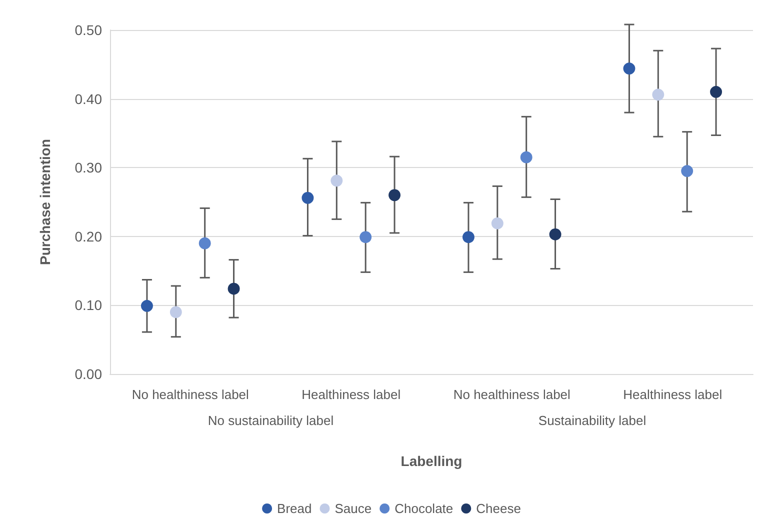 This screenshot has width=783, height=532. What do you see at coordinates (45, 202) in the screenshot?
I see `y-axis-title: Purchase intention` at bounding box center [45, 202].